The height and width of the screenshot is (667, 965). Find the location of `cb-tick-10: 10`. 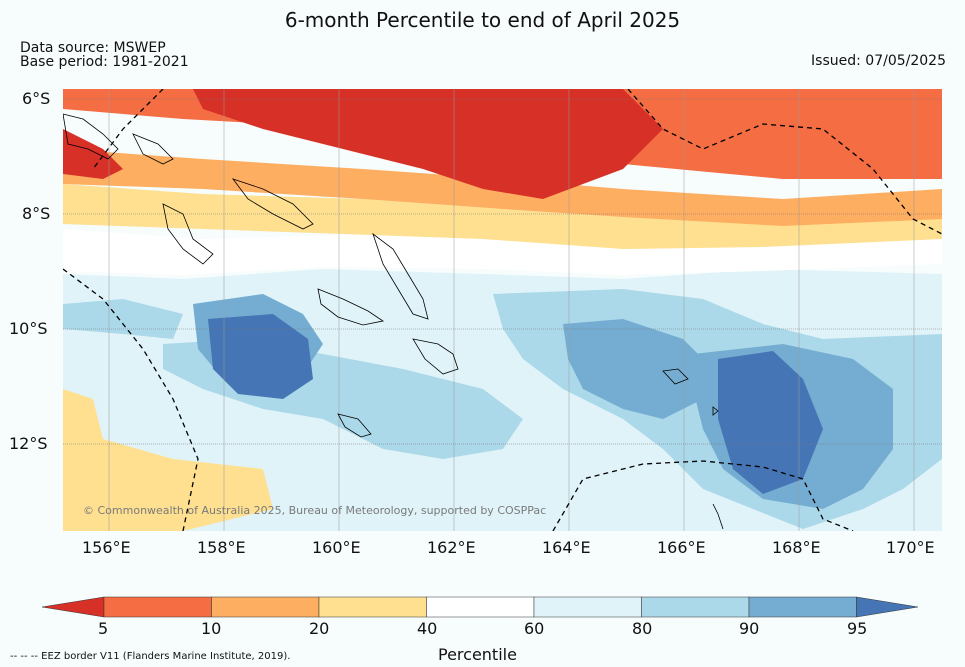

cb-tick-10: 10 is located at coordinates (211, 628).